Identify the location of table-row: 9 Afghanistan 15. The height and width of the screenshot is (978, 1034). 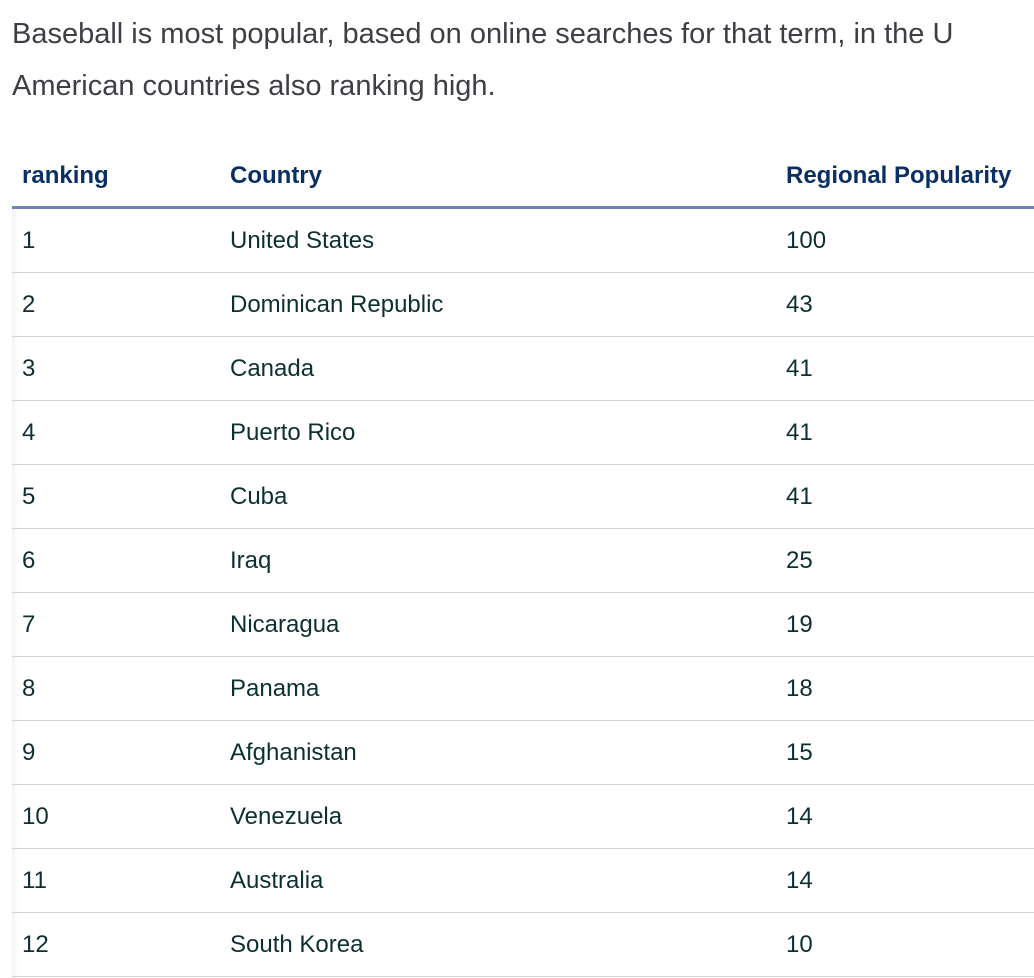
(523, 752).